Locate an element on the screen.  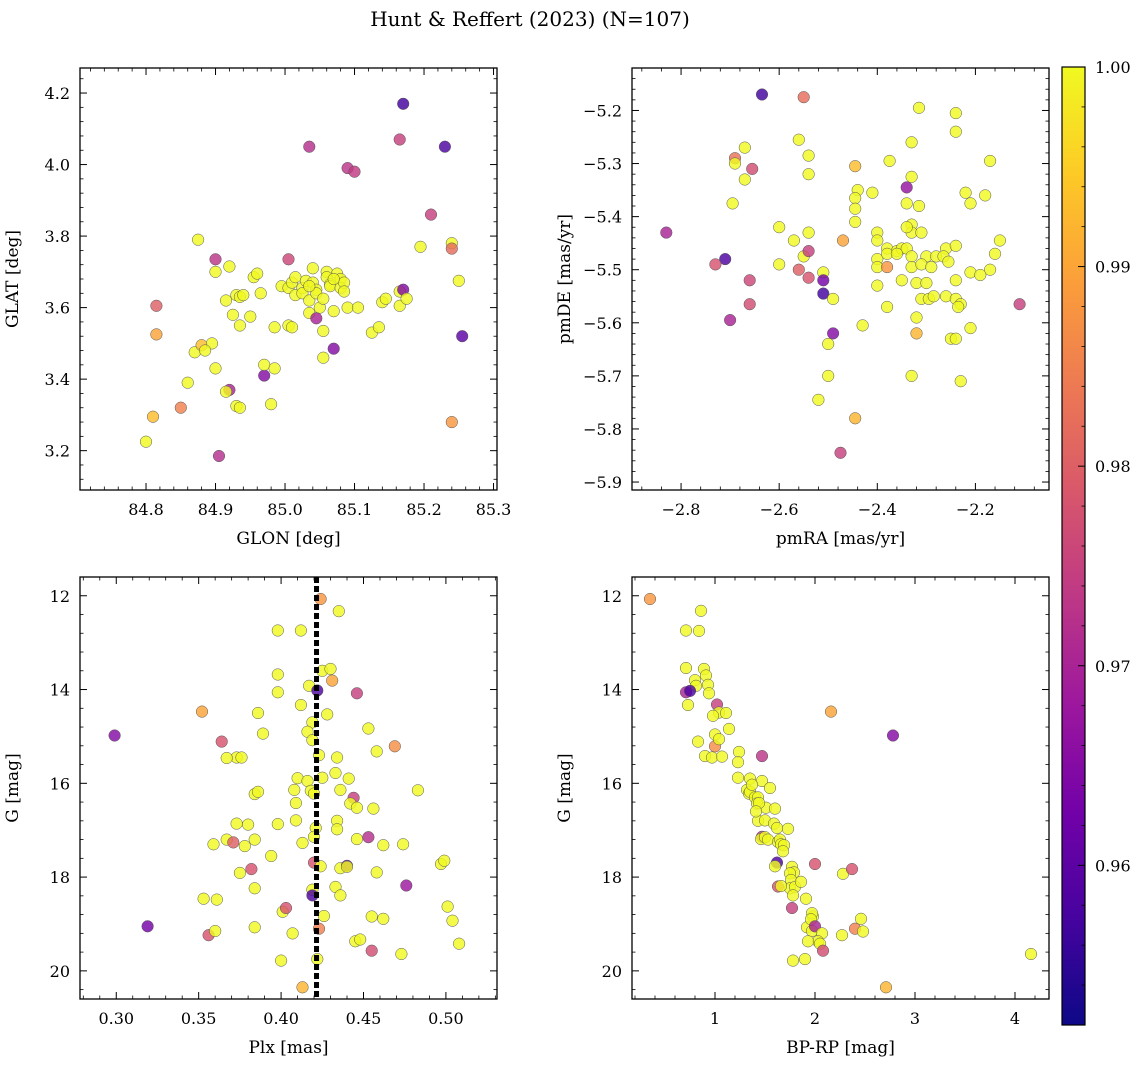
x-axis-label: BP-RP [mag] is located at coordinates (840, 1048).